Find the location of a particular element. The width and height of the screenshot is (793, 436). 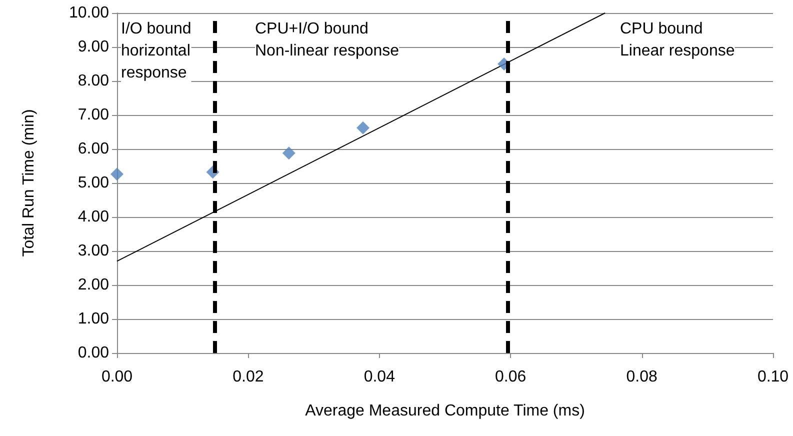

x-tick-label: 0.04 is located at coordinates (380, 377).